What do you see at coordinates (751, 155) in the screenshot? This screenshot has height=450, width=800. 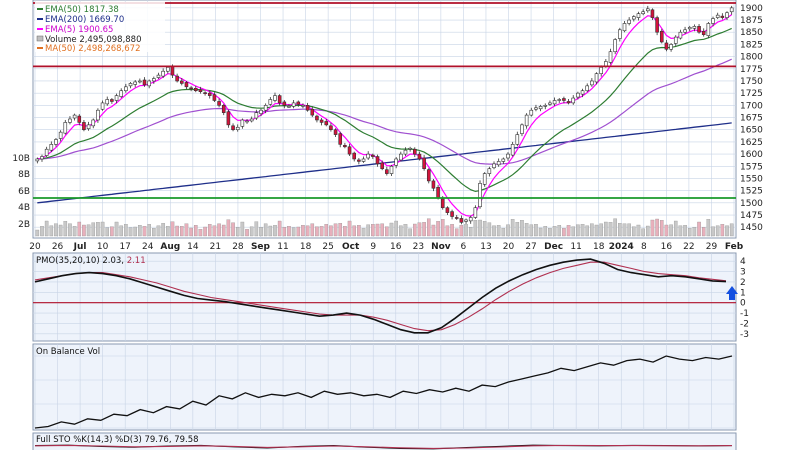 I see `price-tick-label: 1600` at bounding box center [751, 155].